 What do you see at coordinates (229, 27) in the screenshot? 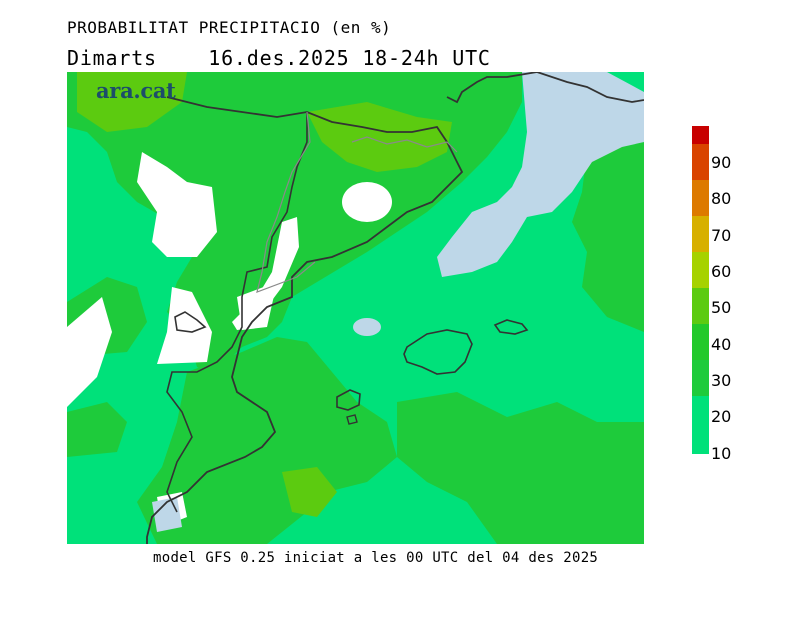
I see `chart-title: PROBABILITAT PRECIPITACIO (en %)` at bounding box center [229, 27].